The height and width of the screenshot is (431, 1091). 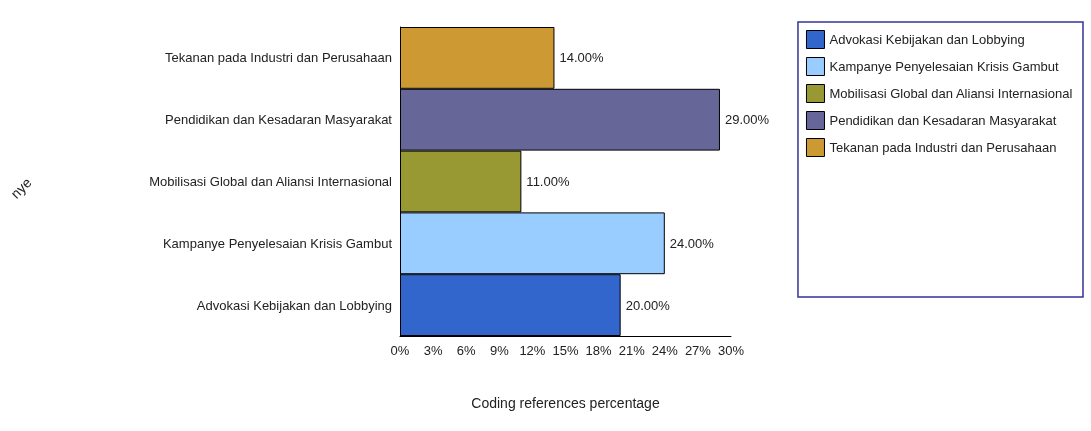 I want to click on data-label: 20.00%, so click(x=648, y=305).